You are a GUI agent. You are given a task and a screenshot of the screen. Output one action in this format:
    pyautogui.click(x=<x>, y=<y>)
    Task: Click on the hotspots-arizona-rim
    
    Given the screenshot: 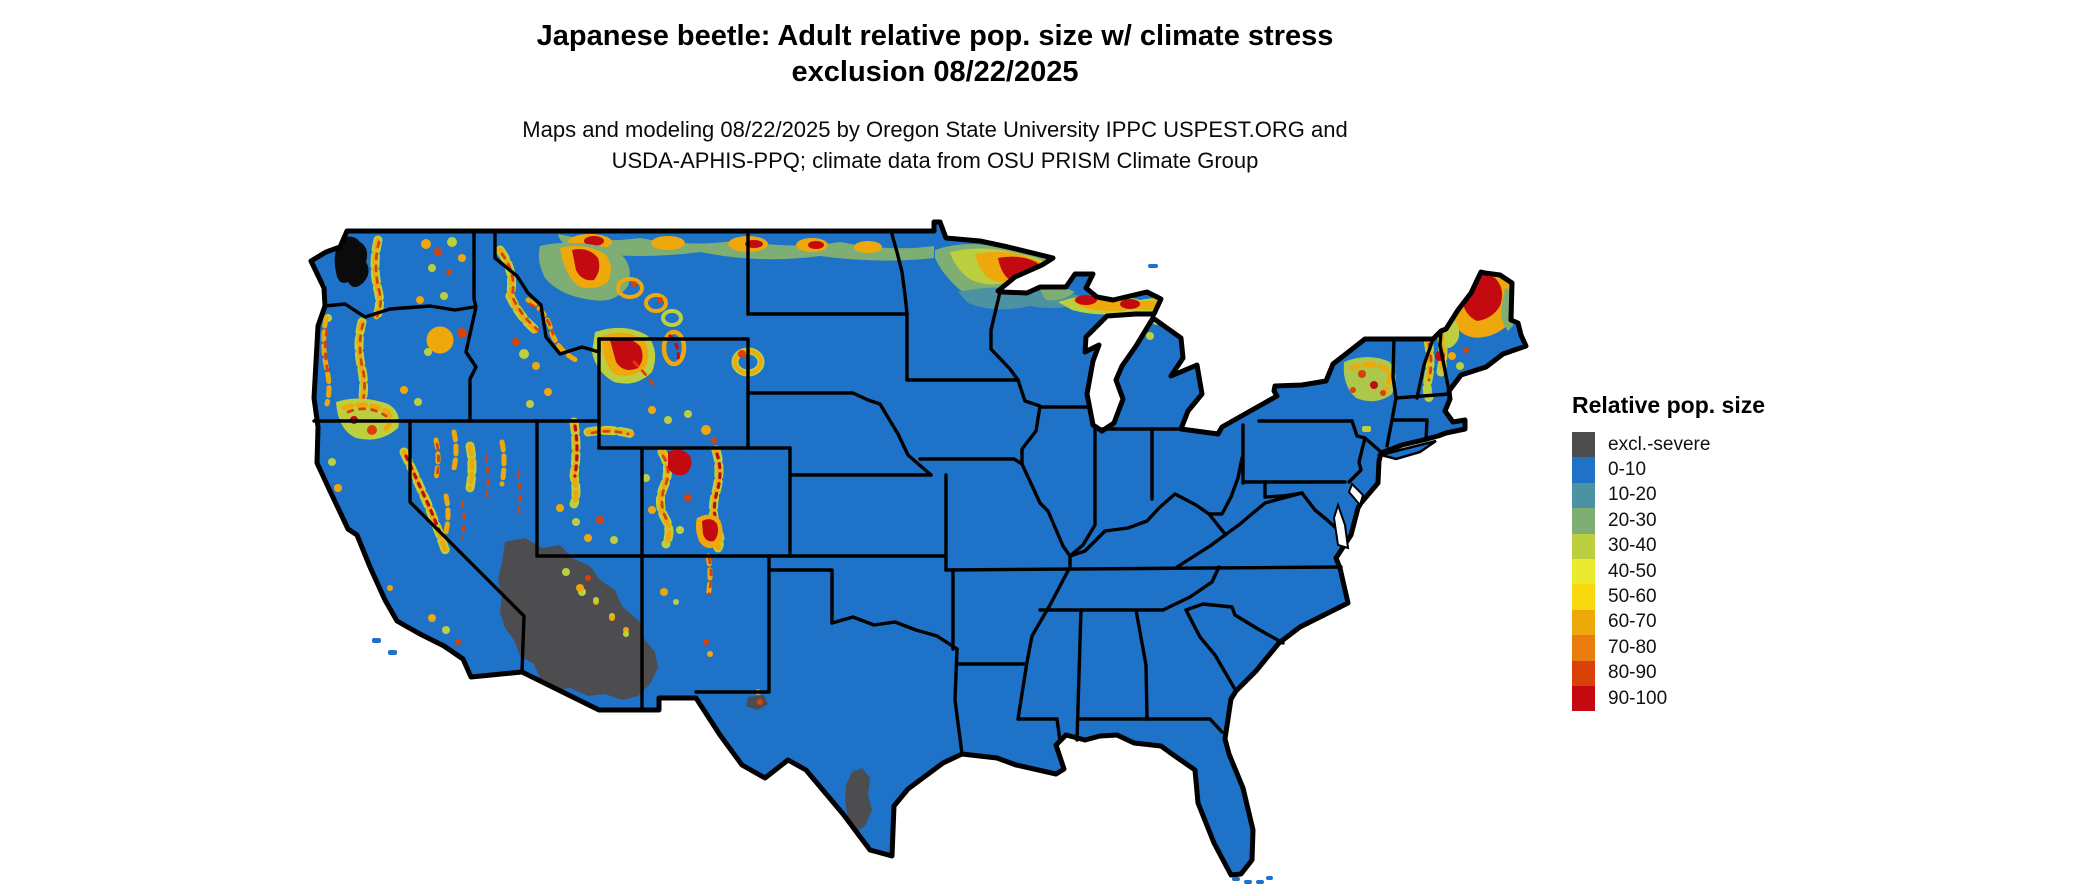 What is the action you would take?
    pyautogui.click(x=595, y=602)
    